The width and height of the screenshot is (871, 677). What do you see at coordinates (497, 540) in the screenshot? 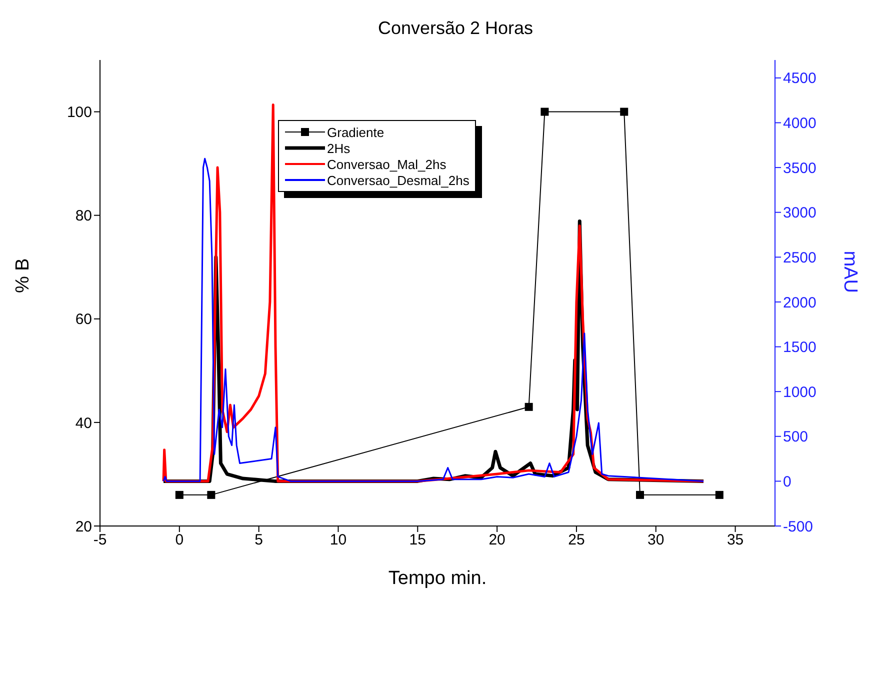
I see `x-tick-label: 20` at bounding box center [497, 540].